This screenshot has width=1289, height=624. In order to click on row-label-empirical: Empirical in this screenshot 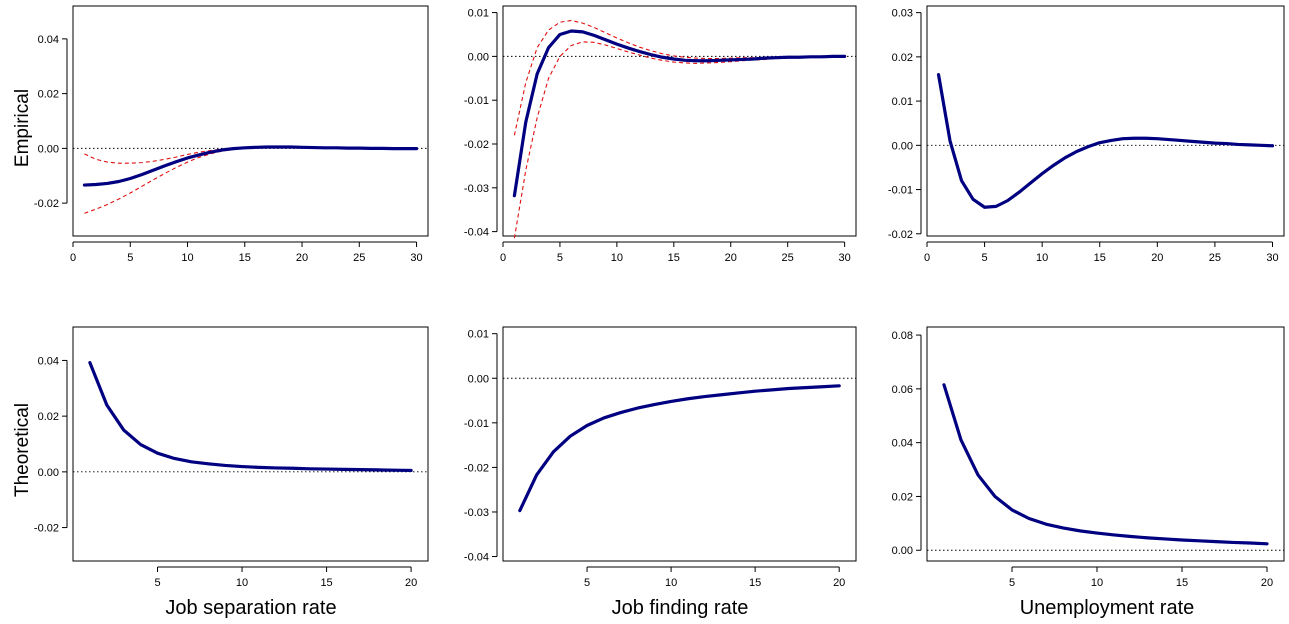, I will do `click(22, 128)`.